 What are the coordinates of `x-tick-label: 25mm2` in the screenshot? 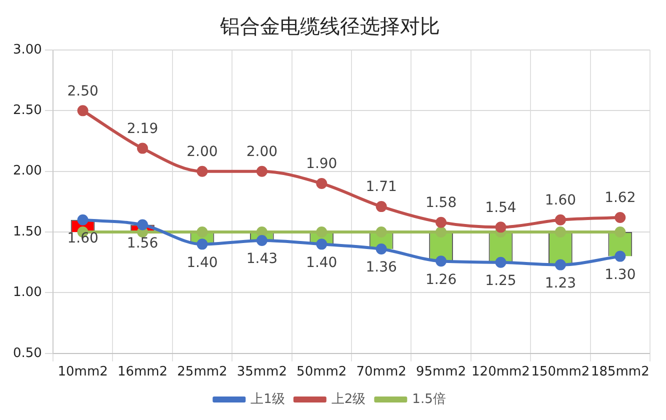 It's located at (202, 372).